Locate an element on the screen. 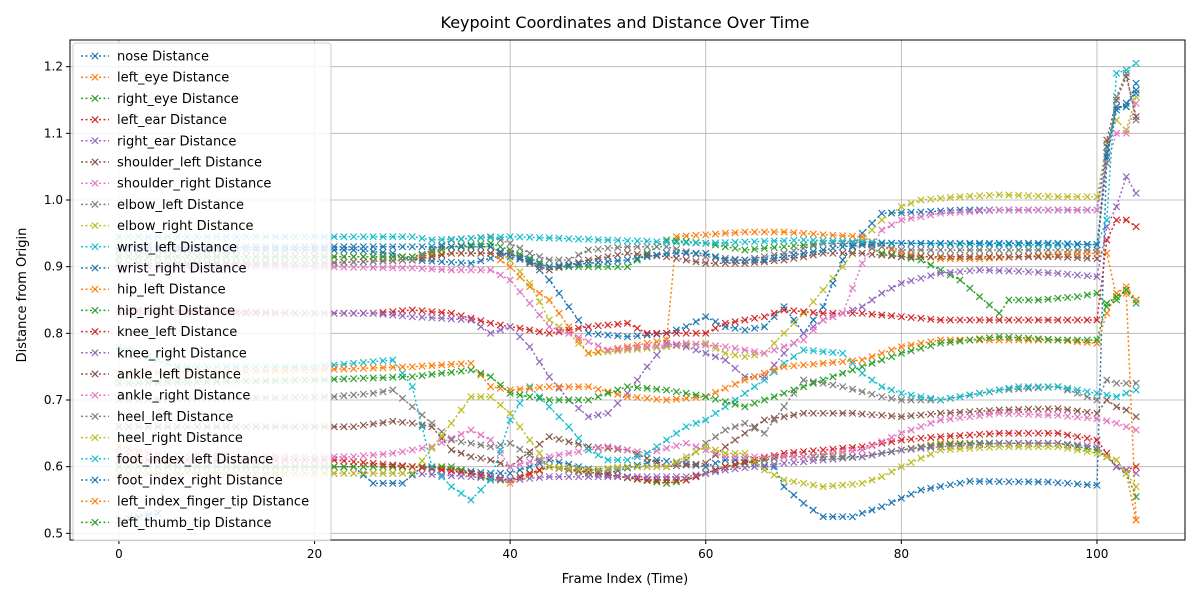  legend-label: heel_right Distance is located at coordinates (180, 438).